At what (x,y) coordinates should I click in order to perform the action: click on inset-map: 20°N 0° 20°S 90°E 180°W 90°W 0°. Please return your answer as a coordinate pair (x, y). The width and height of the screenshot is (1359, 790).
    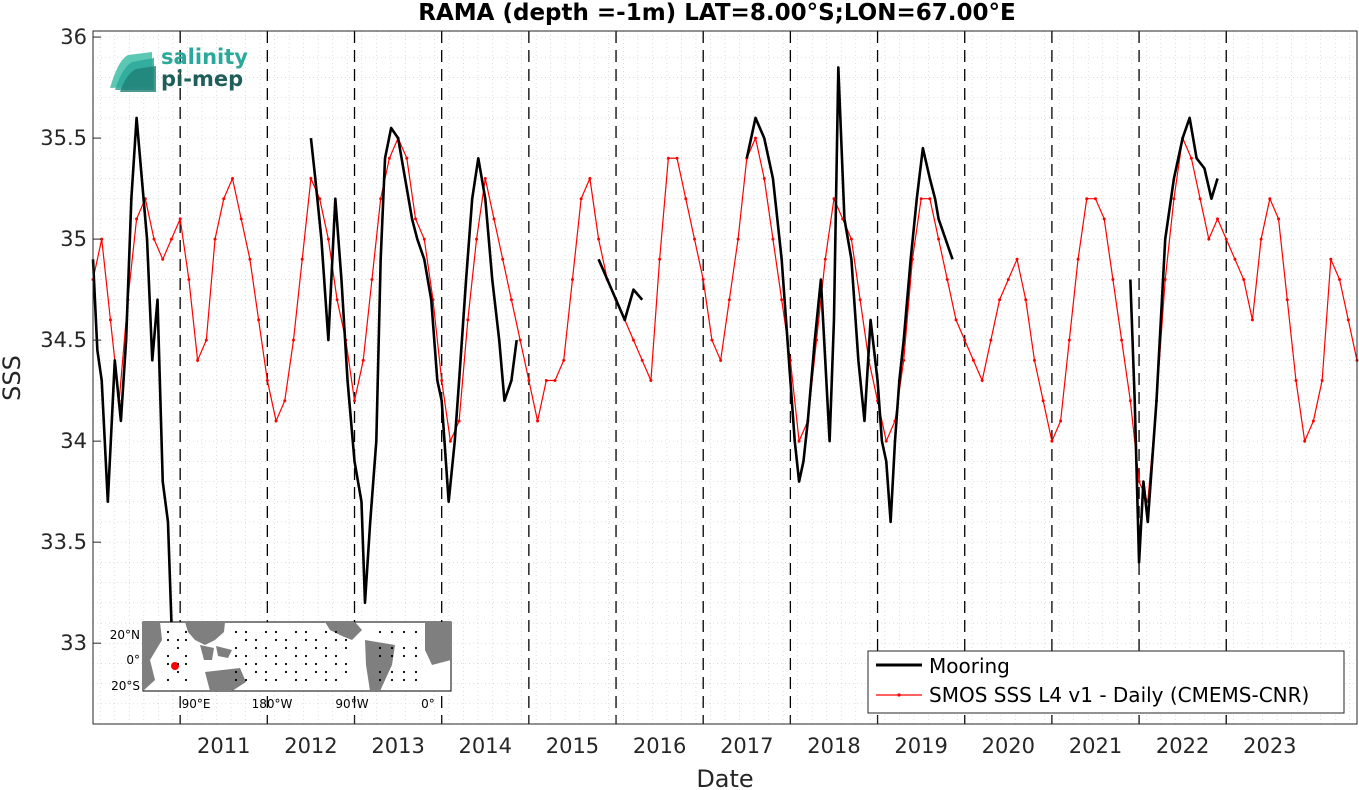
    Looking at the image, I should click on (281, 666).